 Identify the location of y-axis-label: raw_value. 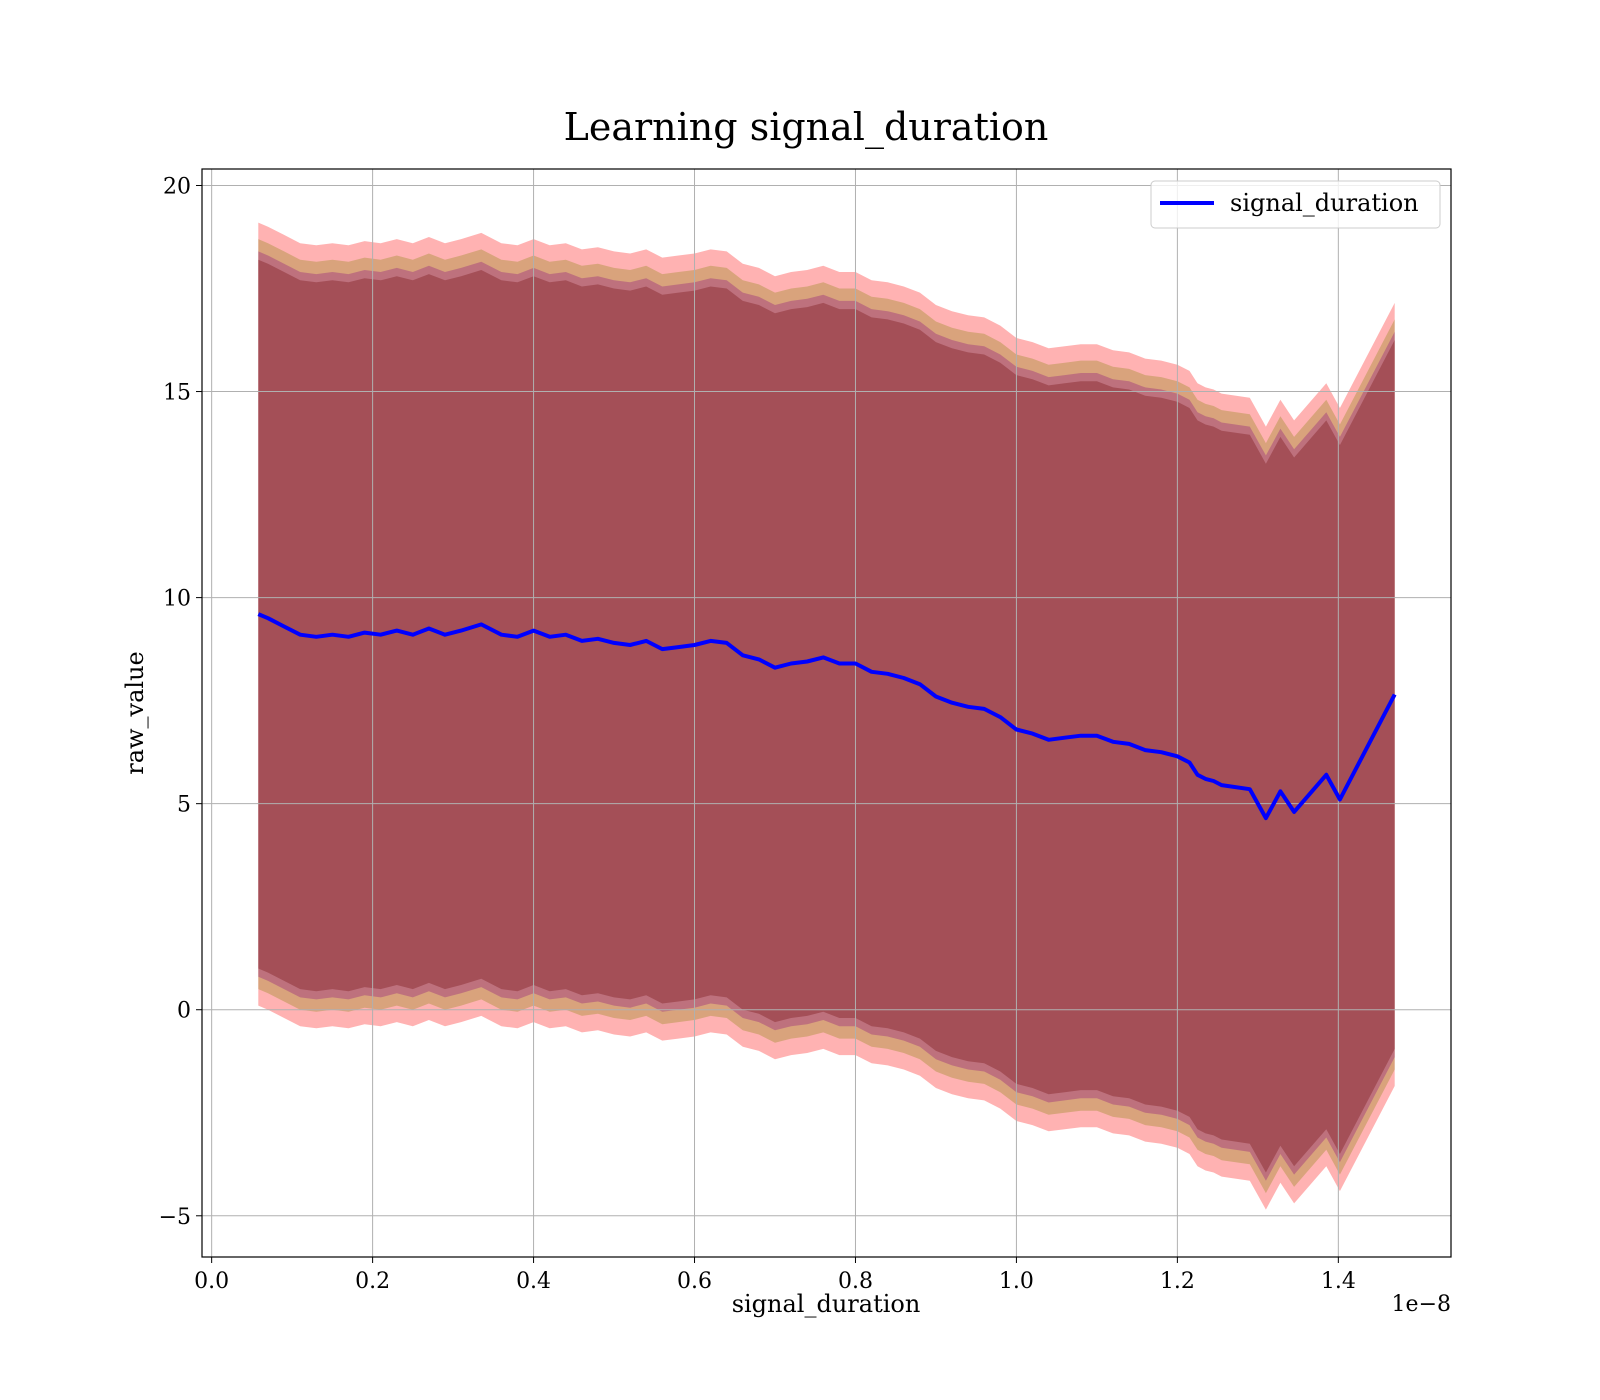
(135, 713).